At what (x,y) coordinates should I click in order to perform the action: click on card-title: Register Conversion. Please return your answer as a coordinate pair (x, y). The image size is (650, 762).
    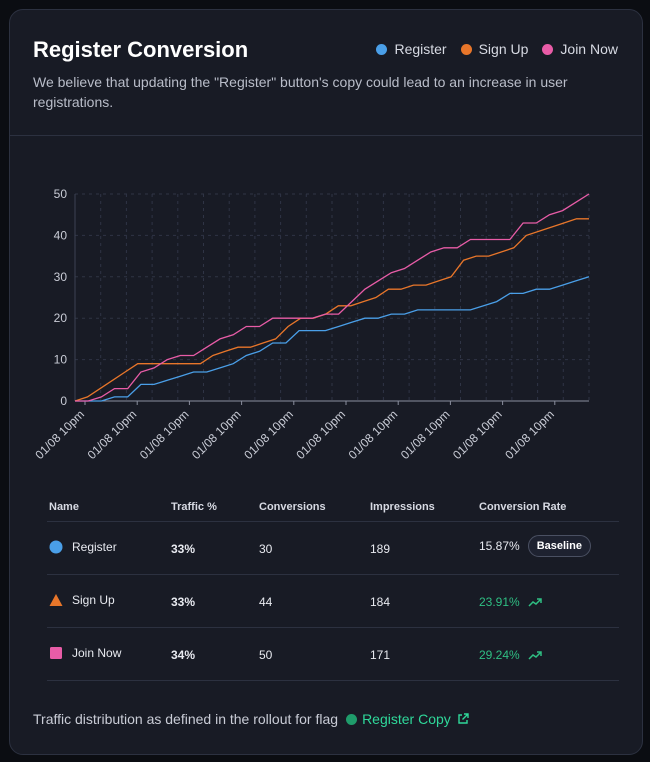
    Looking at the image, I should click on (141, 49).